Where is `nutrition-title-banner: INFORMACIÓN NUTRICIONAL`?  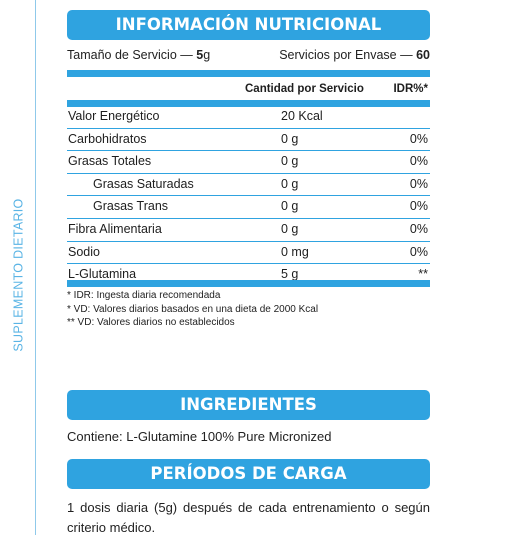
nutrition-title-banner: INFORMACIÓN NUTRICIONAL is located at coordinates (248, 25).